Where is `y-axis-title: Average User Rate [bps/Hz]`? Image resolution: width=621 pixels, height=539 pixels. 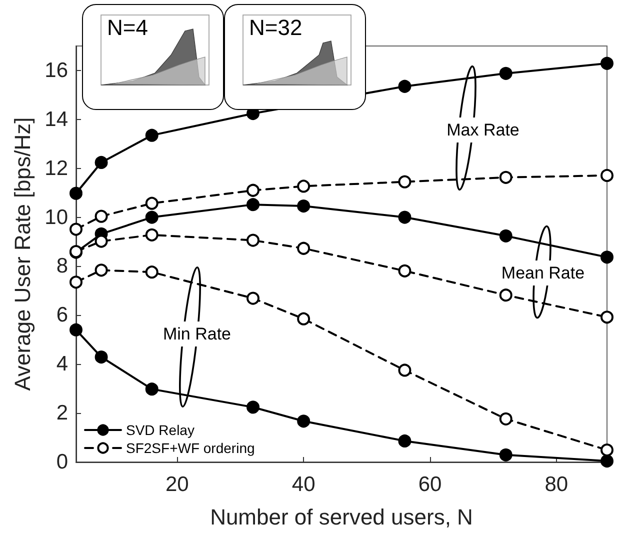 y-axis-title: Average User Rate [bps/Hz] is located at coordinates (23, 254).